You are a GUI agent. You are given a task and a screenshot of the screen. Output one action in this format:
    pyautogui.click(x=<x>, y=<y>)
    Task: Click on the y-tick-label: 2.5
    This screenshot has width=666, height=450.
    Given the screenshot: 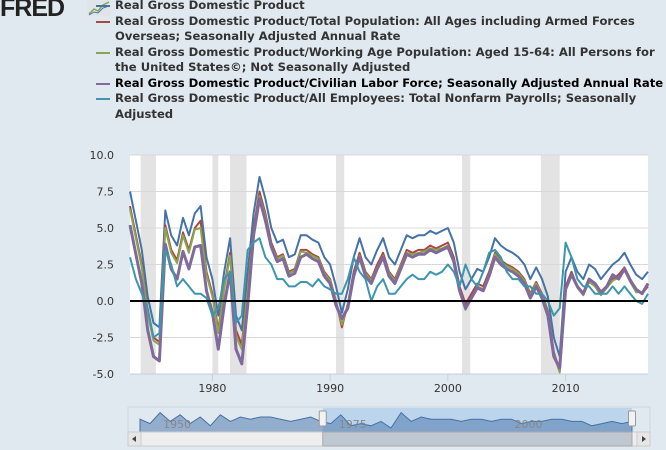 What is the action you would take?
    pyautogui.click(x=106, y=265)
    